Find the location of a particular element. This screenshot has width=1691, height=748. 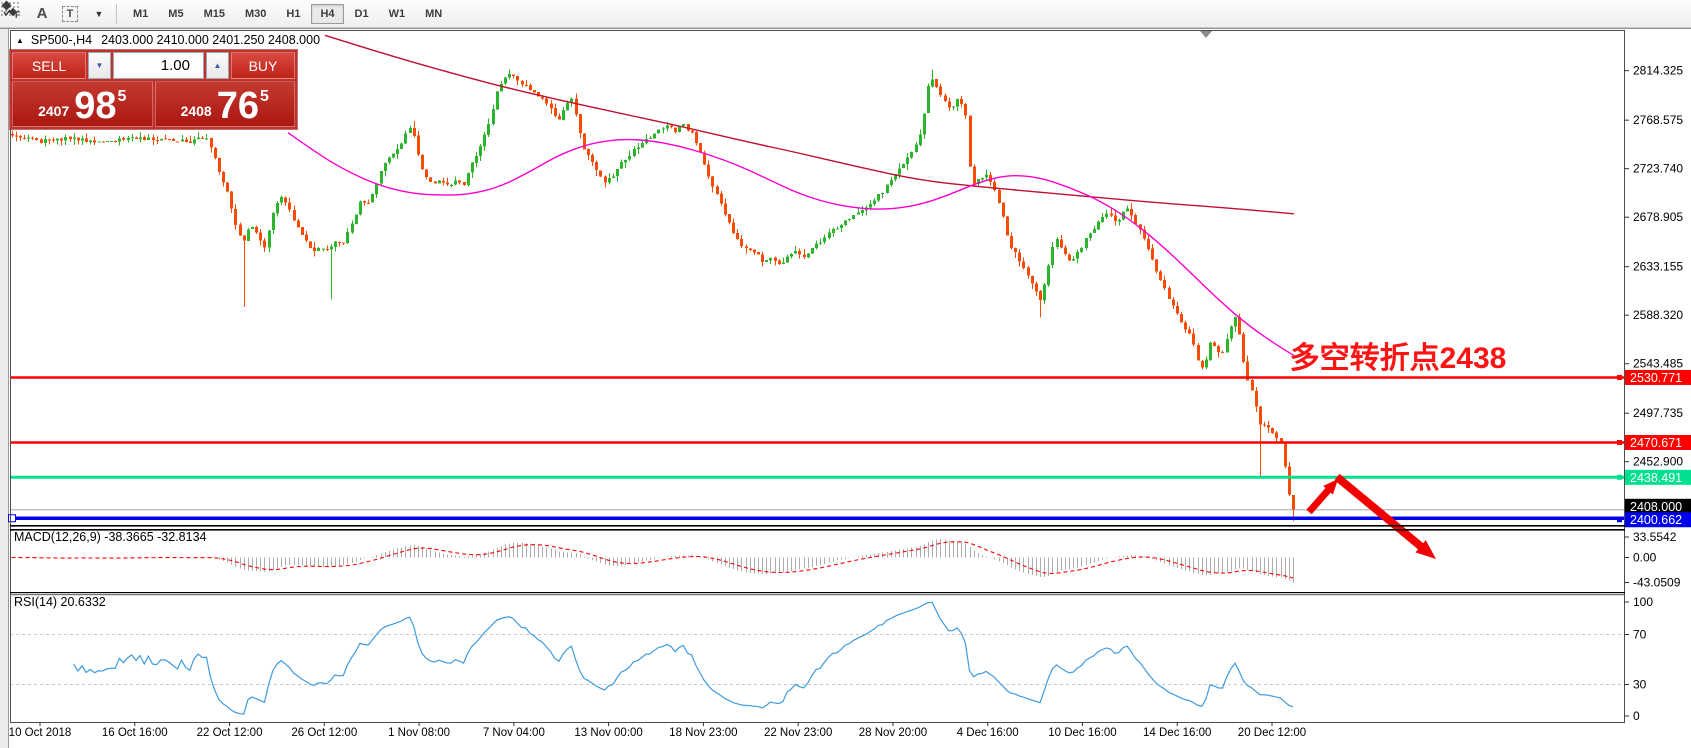

hline-handle is located at coordinates (12, 518).